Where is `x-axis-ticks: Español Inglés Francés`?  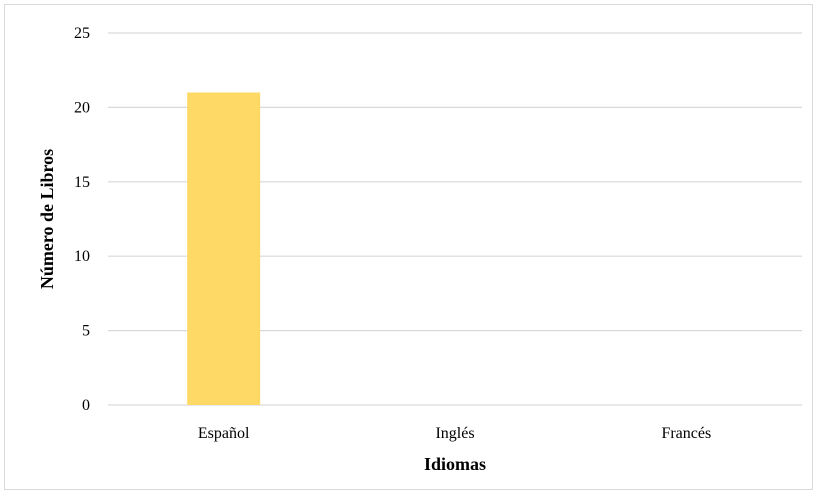
x-axis-ticks: Español Inglés Francés is located at coordinates (454, 433).